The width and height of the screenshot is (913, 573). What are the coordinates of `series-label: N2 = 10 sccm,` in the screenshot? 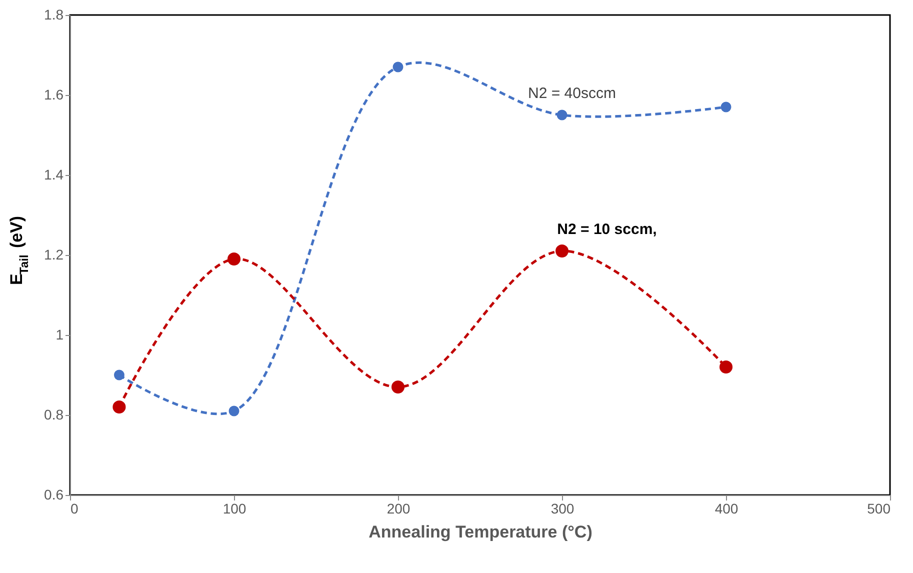 It's located at (607, 229).